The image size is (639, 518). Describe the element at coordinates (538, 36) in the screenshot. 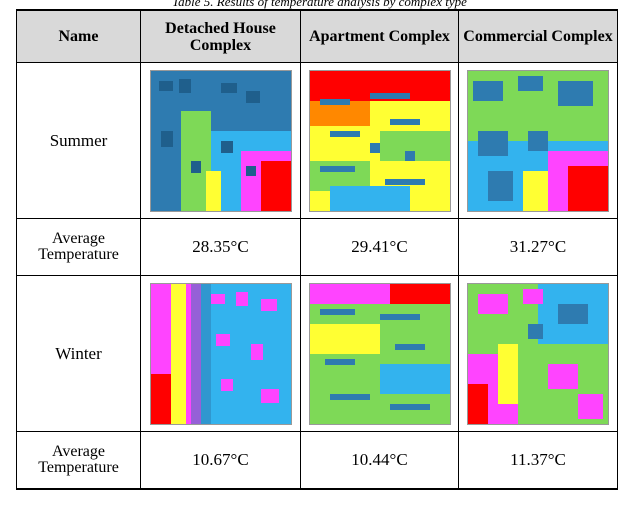

I see `header-commercial: Commercial Complex` at that location.